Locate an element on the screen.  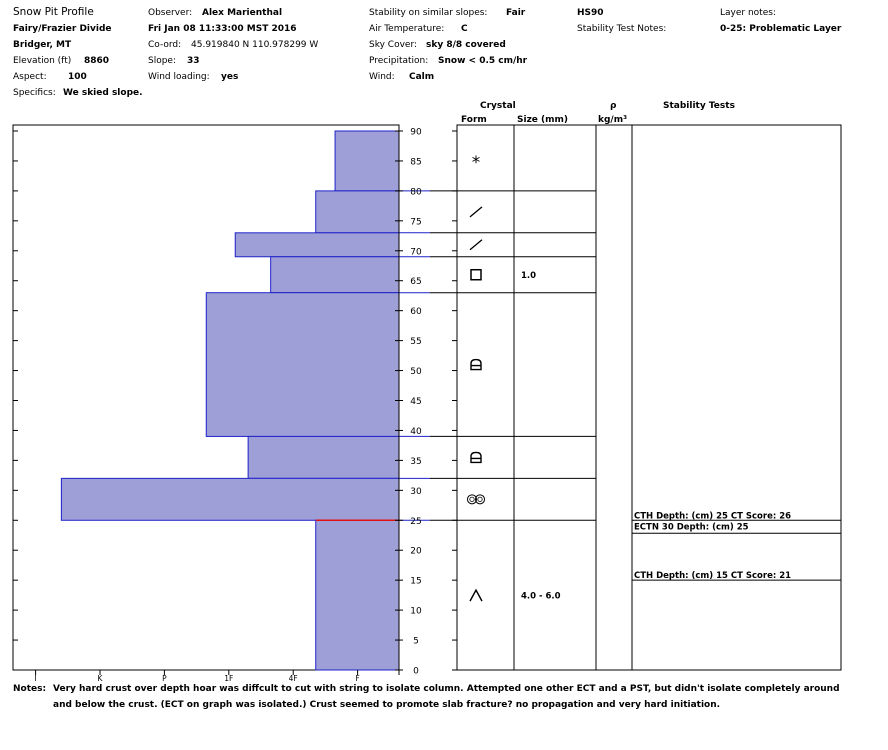
pit-title: Snow Pit Profile is located at coordinates (53, 12).